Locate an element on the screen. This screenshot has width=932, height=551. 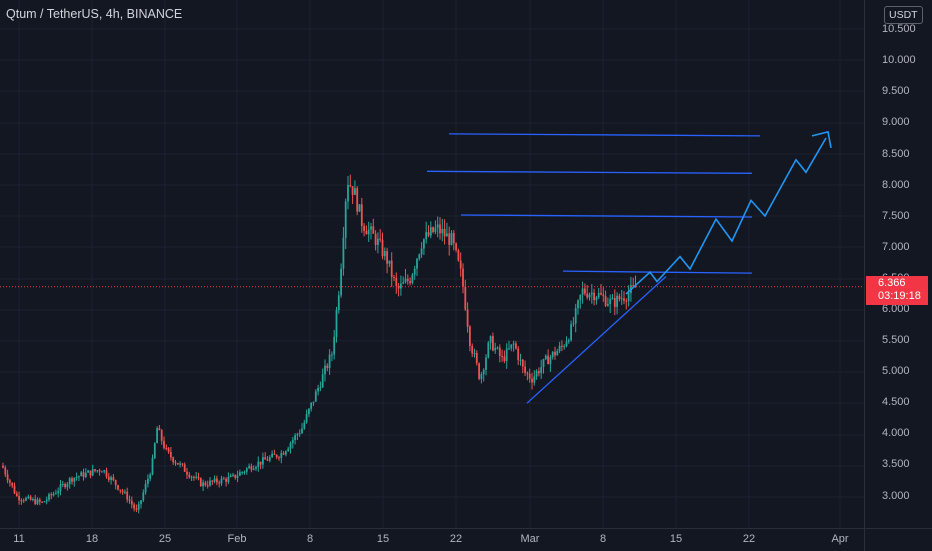
price-tick-label: 10.000 is located at coordinates (899, 60).